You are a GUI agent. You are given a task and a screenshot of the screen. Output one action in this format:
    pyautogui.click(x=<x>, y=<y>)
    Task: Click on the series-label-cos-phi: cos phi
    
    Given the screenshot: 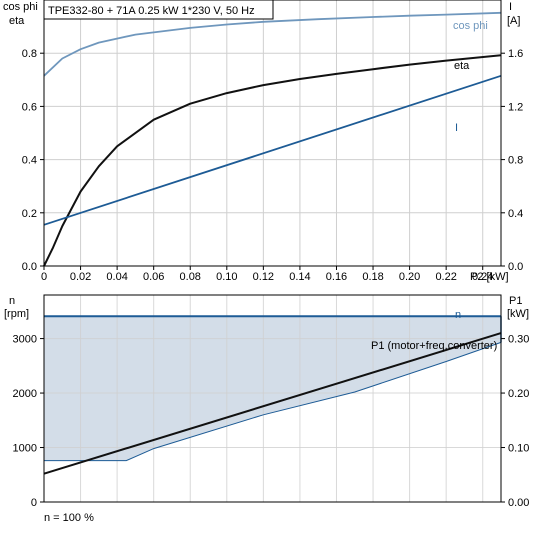 What is the action you would take?
    pyautogui.click(x=470, y=26)
    